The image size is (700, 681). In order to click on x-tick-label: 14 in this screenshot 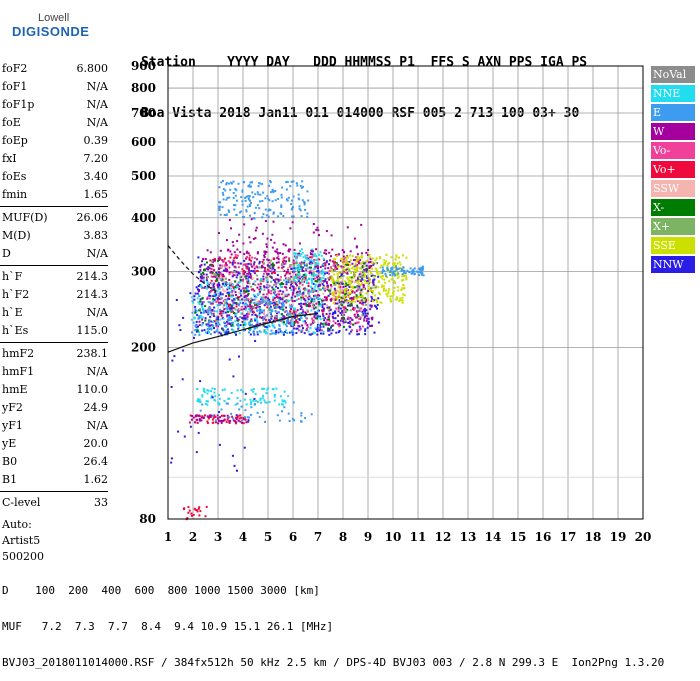, I will do `click(493, 537)`.